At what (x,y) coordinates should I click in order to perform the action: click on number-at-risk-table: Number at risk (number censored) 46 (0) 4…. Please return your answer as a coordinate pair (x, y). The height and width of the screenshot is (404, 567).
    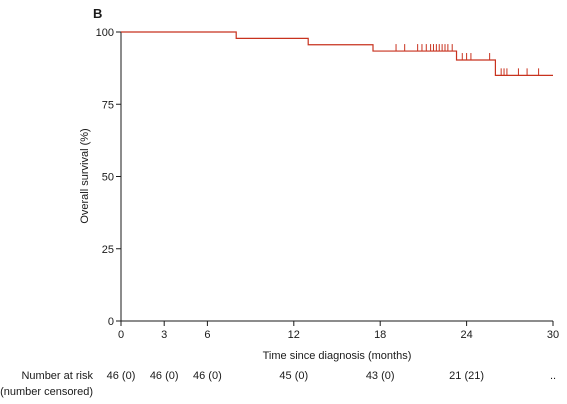
    Looking at the image, I should click on (278, 384).